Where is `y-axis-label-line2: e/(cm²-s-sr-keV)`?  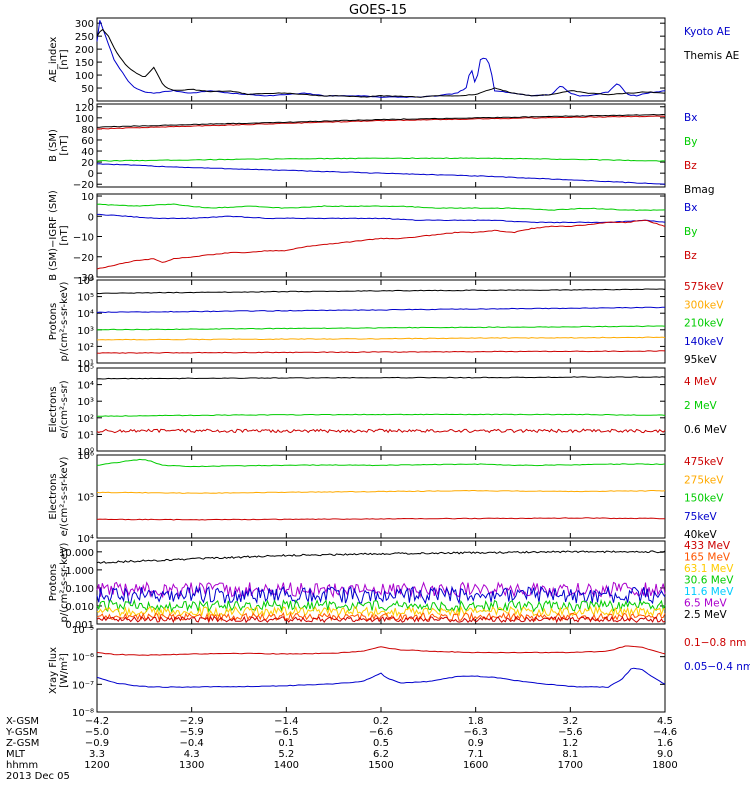 y-axis-label-line2: e/(cm²-s-sr-keV) is located at coordinates (64, 497).